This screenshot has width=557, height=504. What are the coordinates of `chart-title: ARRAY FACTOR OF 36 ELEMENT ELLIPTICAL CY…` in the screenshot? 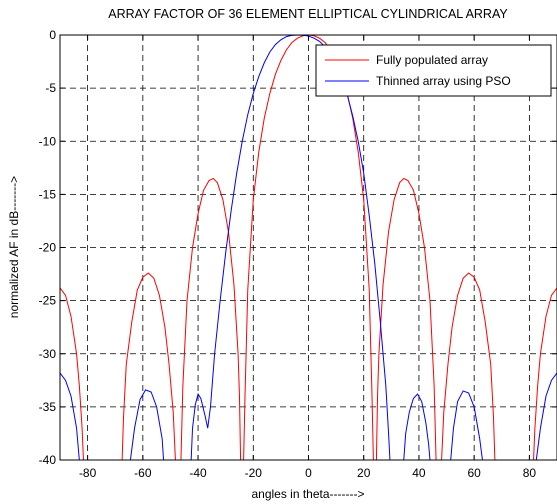 It's located at (308, 14).